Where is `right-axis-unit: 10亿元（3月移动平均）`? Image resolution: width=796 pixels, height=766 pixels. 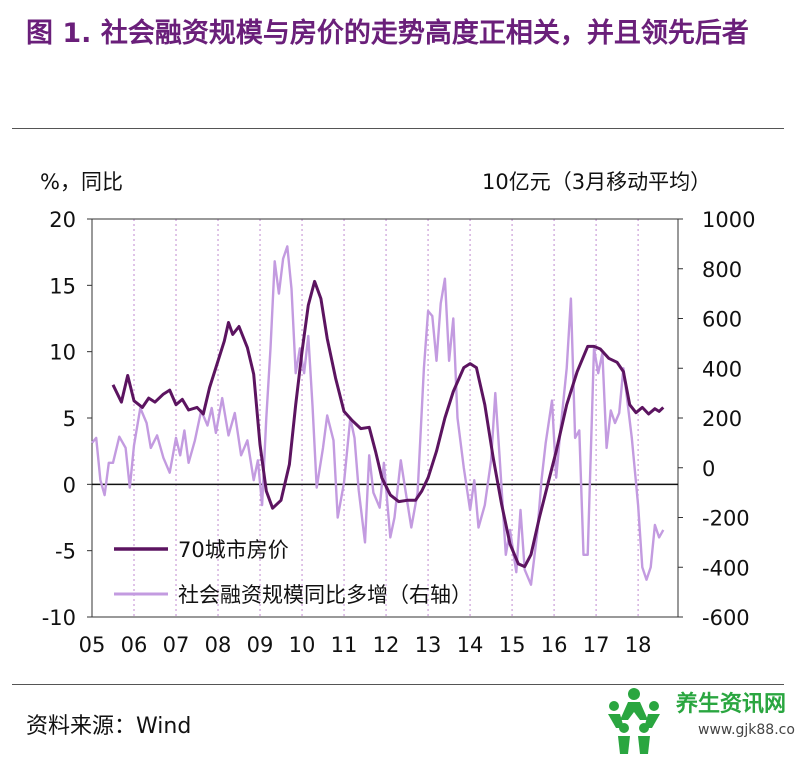
right-axis-unit: 10亿元（3月移动平均） is located at coordinates (597, 182).